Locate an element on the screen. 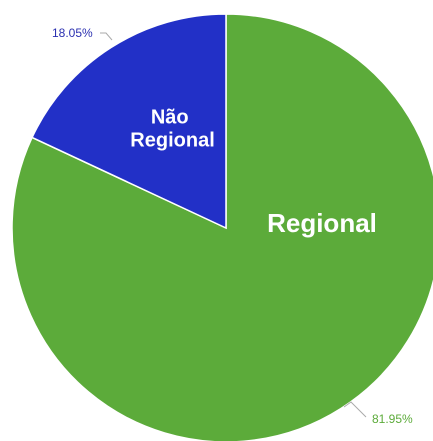 The width and height of the screenshot is (433, 441). slice-label-regional-line-1: Regional is located at coordinates (322, 223).